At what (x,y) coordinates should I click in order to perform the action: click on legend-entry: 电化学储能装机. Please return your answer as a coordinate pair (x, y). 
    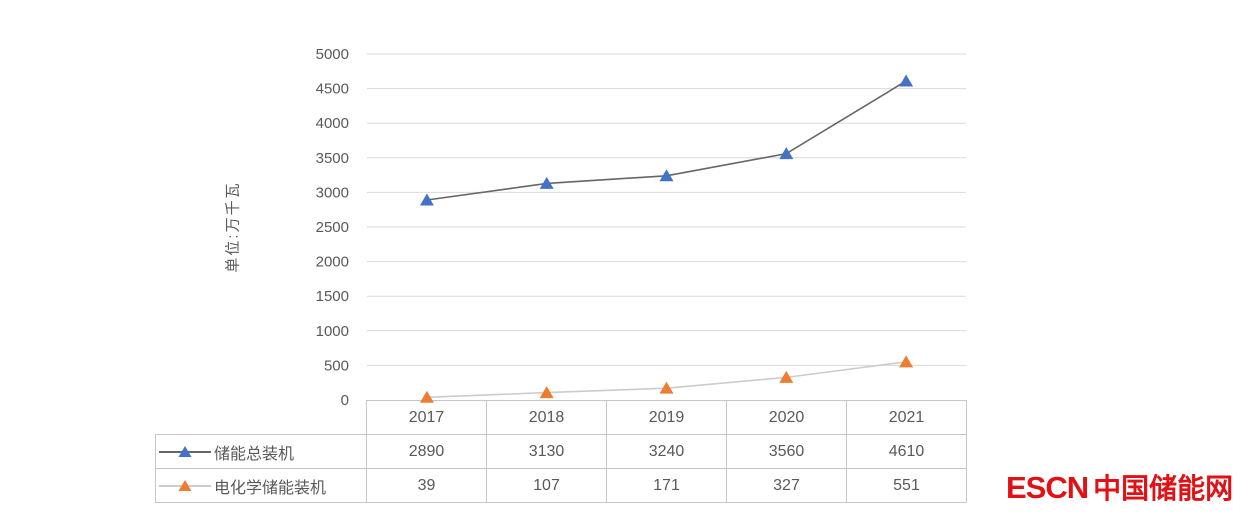
    Looking at the image, I should click on (262, 486).